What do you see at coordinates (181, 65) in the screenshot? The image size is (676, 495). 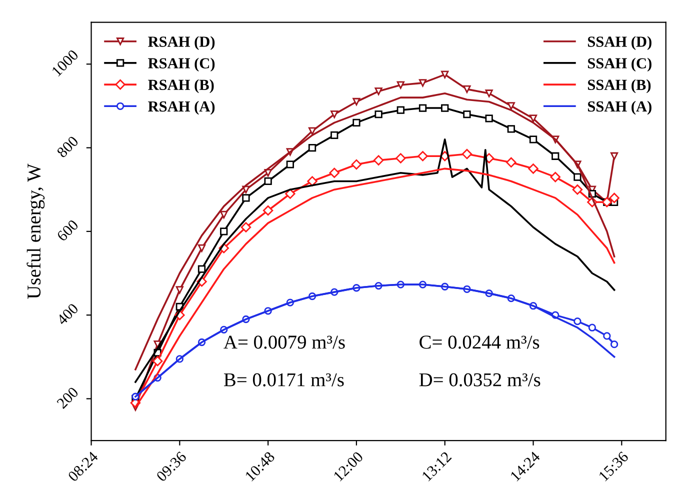 I see `legend-label: RSAH (C)` at bounding box center [181, 65].